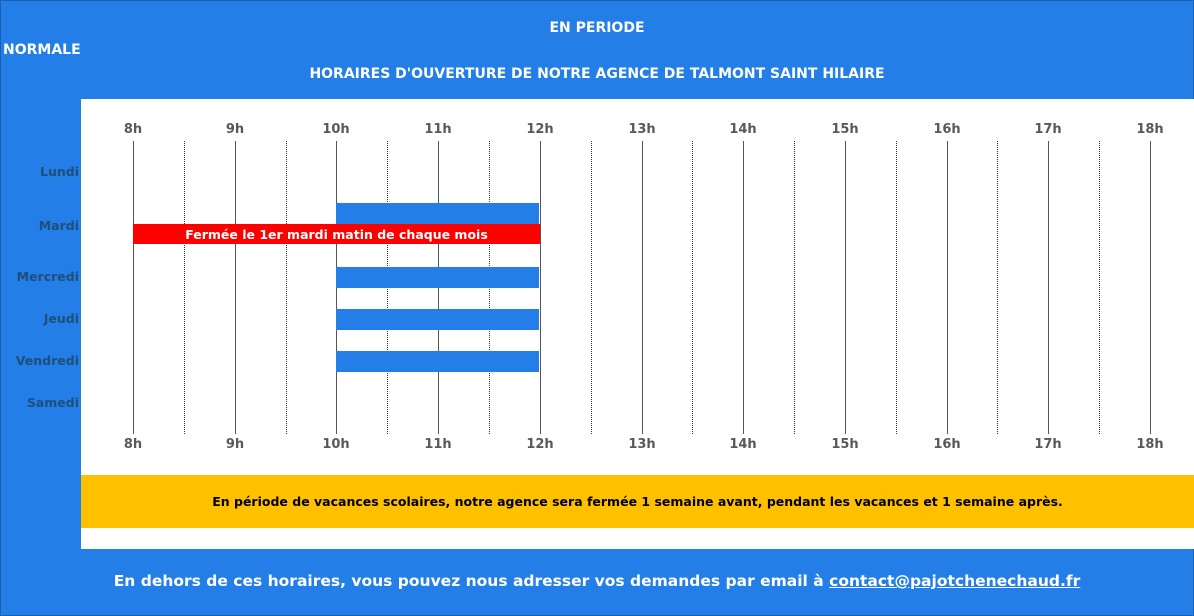 Image resolution: width=1194 pixels, height=616 pixels. Describe the element at coordinates (955, 581) in the screenshot. I see `contact-email-link: contact@pajotchenechaud.fr` at that location.